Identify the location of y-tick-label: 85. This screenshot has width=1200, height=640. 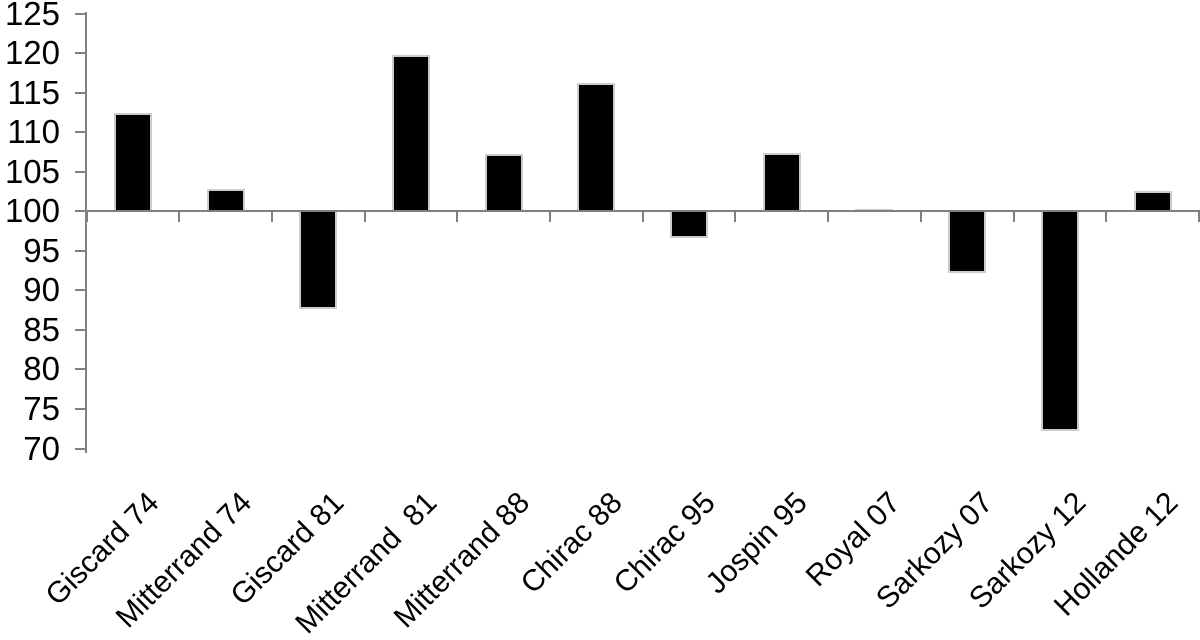
(41, 329).